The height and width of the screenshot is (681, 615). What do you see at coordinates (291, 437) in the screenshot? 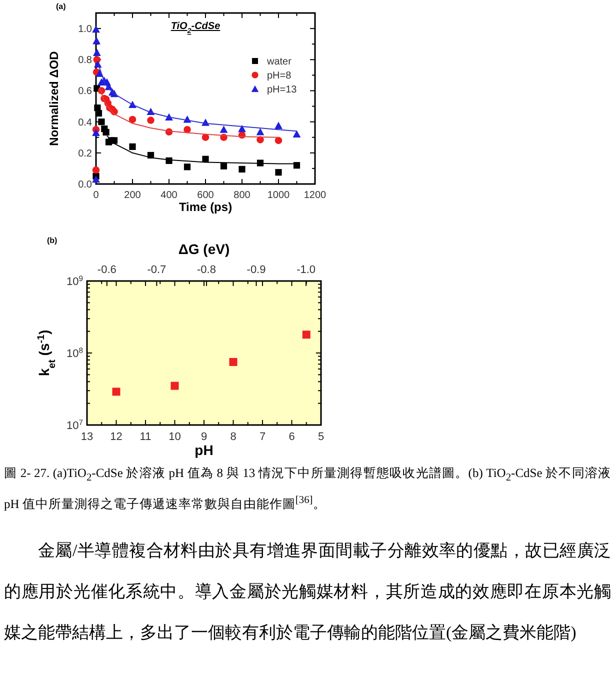
I see `x-tick-label: 6` at bounding box center [291, 437].